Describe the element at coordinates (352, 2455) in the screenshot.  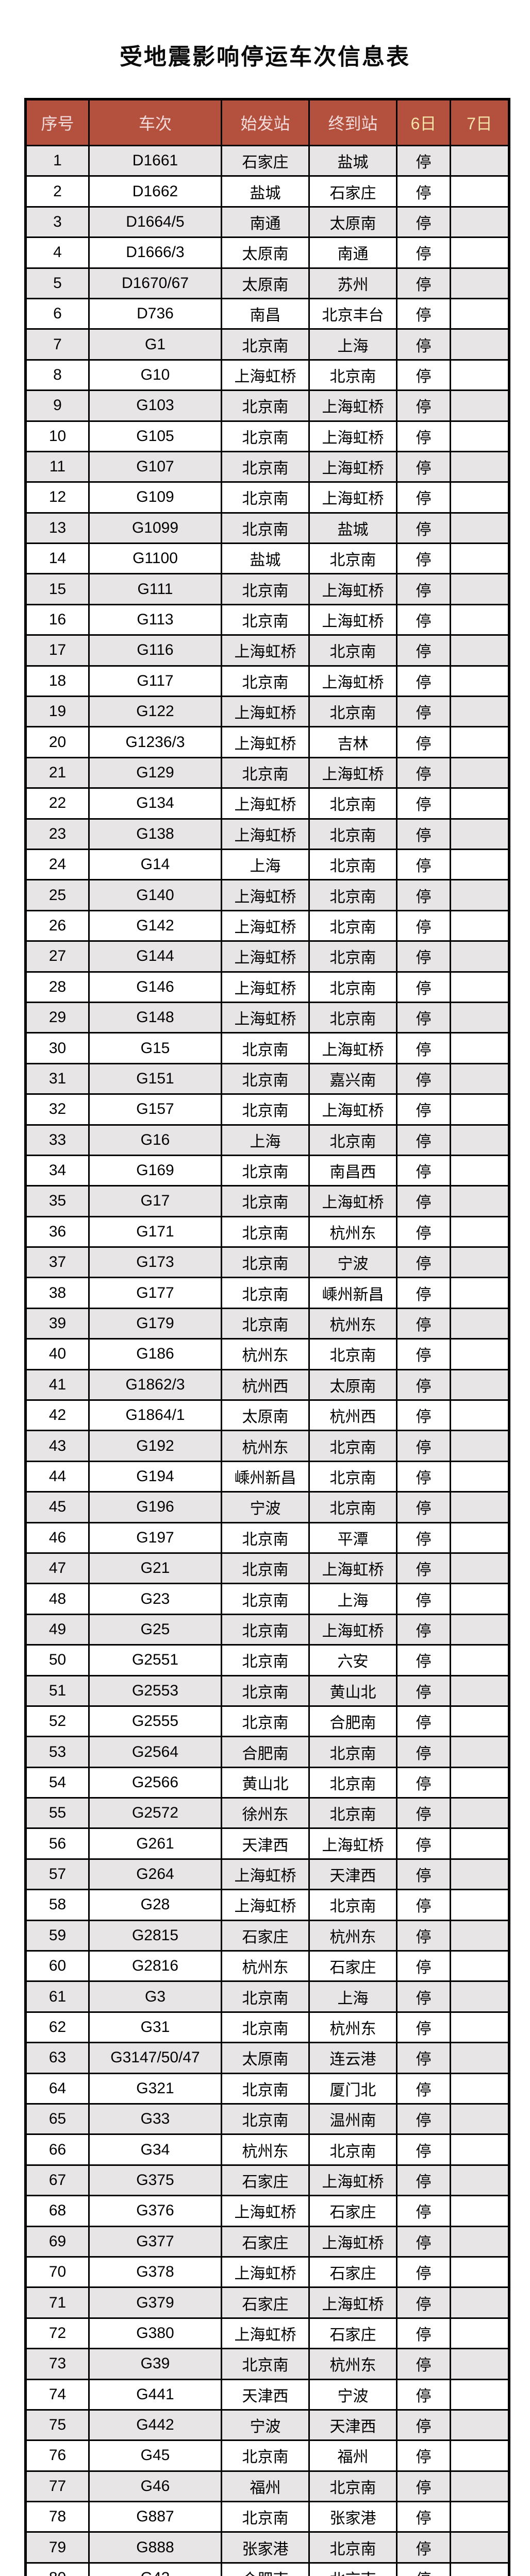
I see `terminal-station: 福州` at that location.